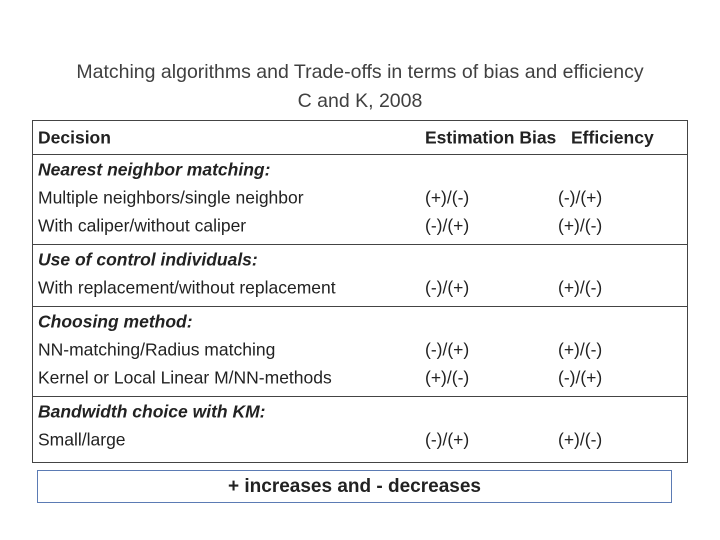 The width and height of the screenshot is (720, 540). I want to click on footer-note: + increases and - decreases, so click(354, 486).